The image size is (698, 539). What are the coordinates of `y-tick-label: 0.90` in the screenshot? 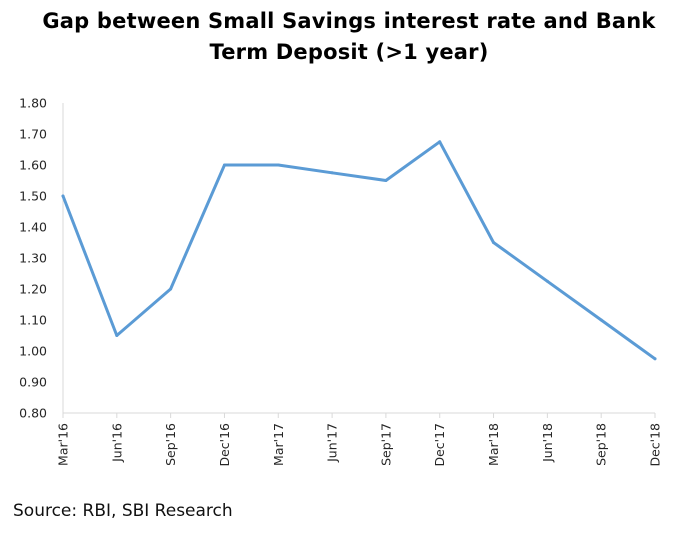 It's located at (33, 382).